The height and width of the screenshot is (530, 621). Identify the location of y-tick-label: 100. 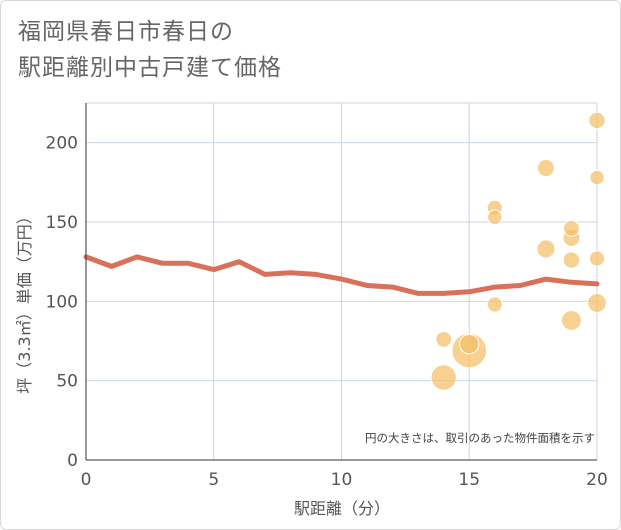
(62, 302).